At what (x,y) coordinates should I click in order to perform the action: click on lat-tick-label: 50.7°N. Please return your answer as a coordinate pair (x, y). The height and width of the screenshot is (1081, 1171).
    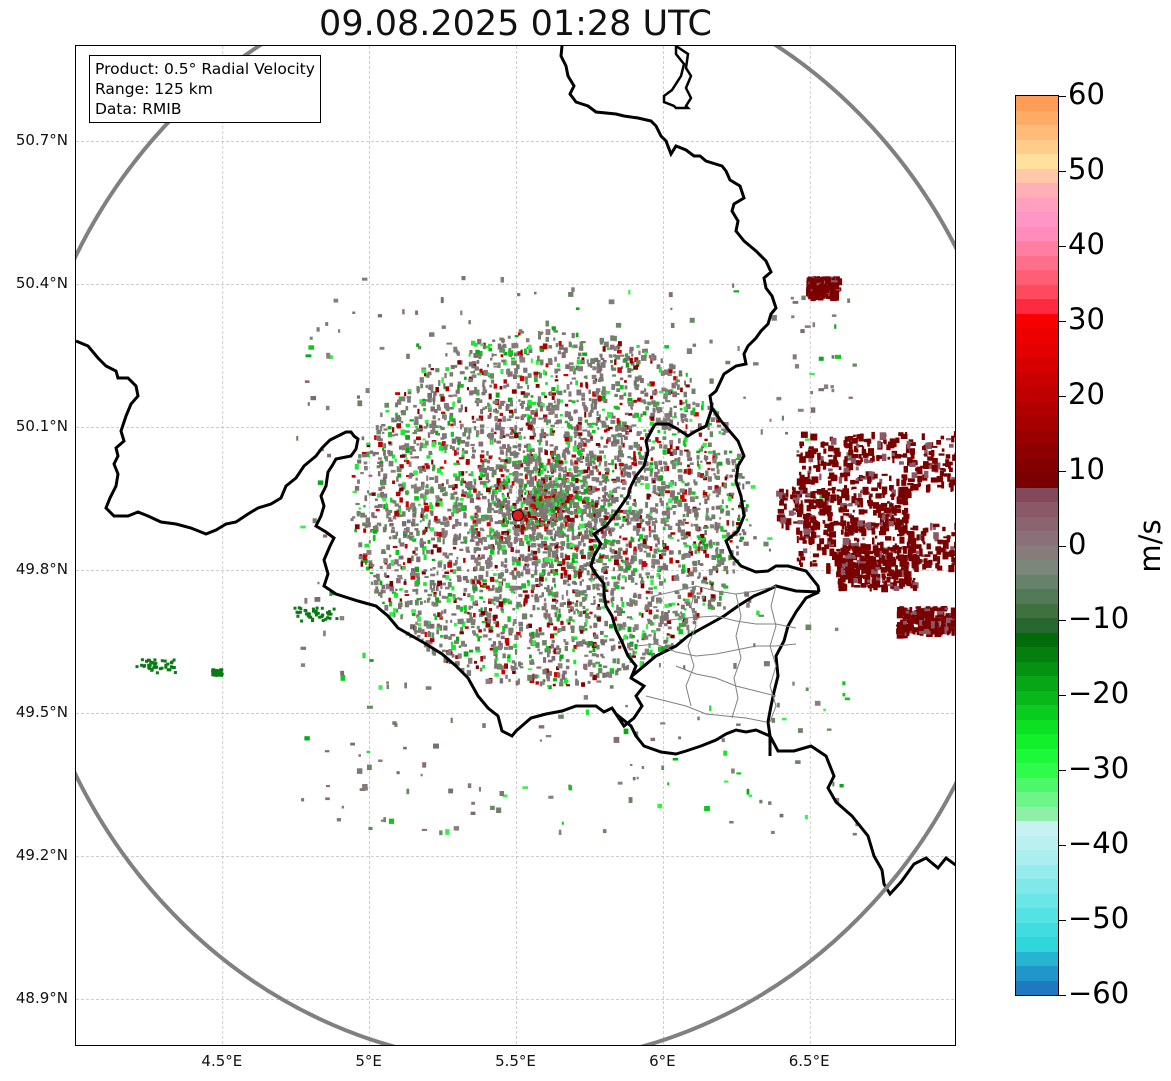
    Looking at the image, I should click on (41, 140).